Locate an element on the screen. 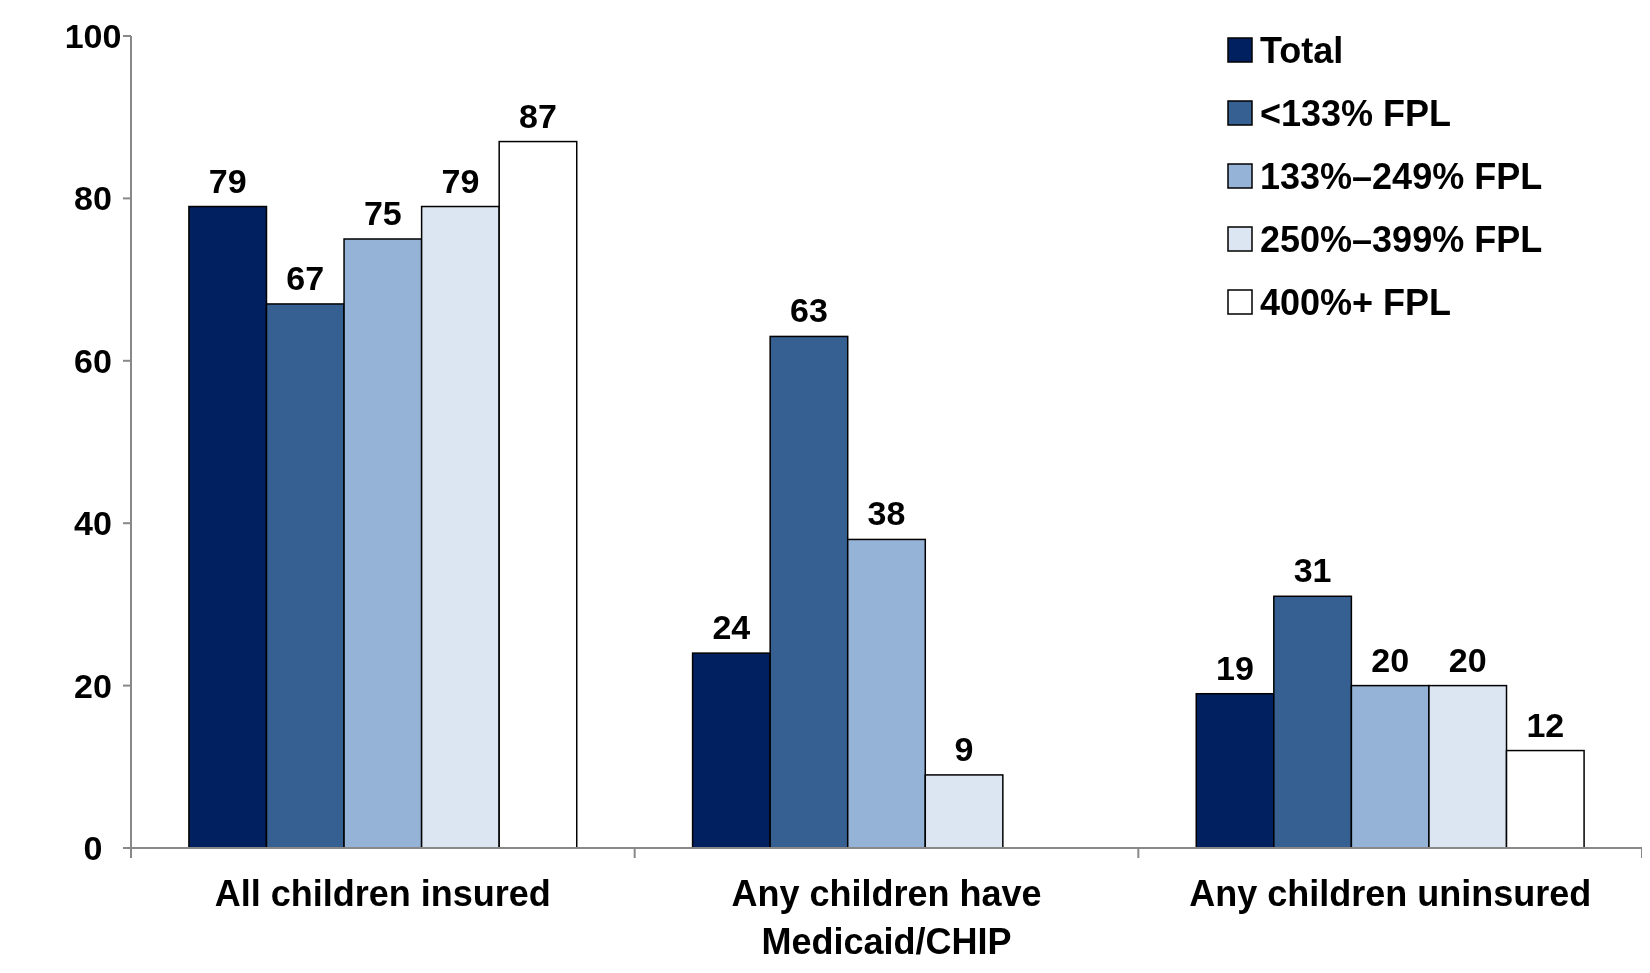 The height and width of the screenshot is (973, 1650). legend-label: <133% FPL is located at coordinates (1356, 113).